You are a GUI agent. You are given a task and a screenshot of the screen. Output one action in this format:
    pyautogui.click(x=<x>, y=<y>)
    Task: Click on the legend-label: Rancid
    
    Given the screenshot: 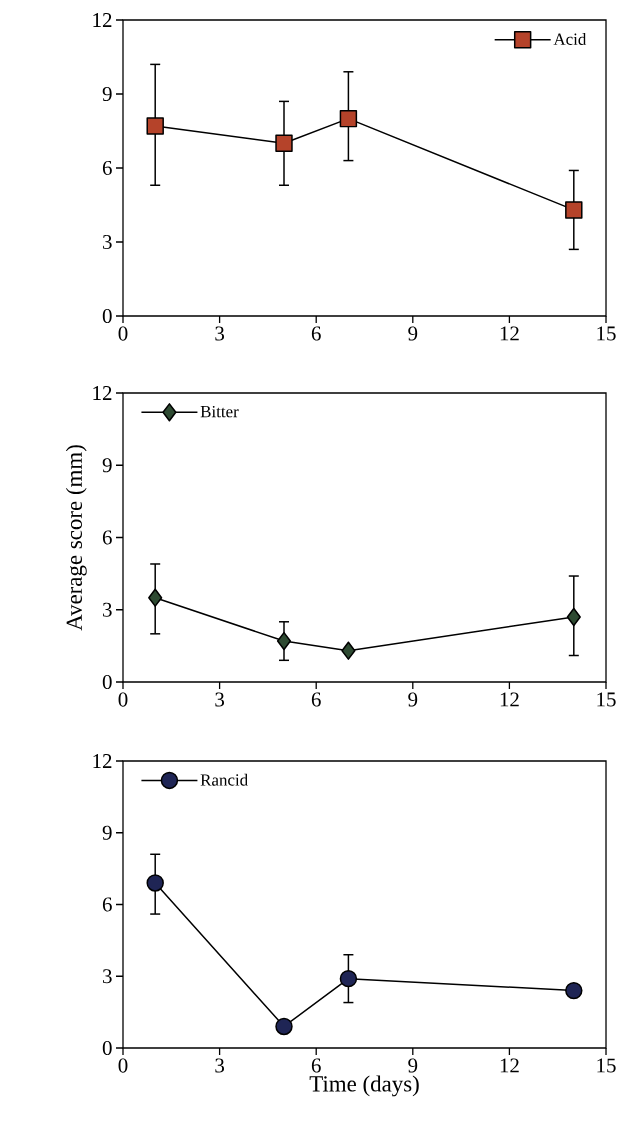 What is the action you would take?
    pyautogui.click(x=224, y=779)
    